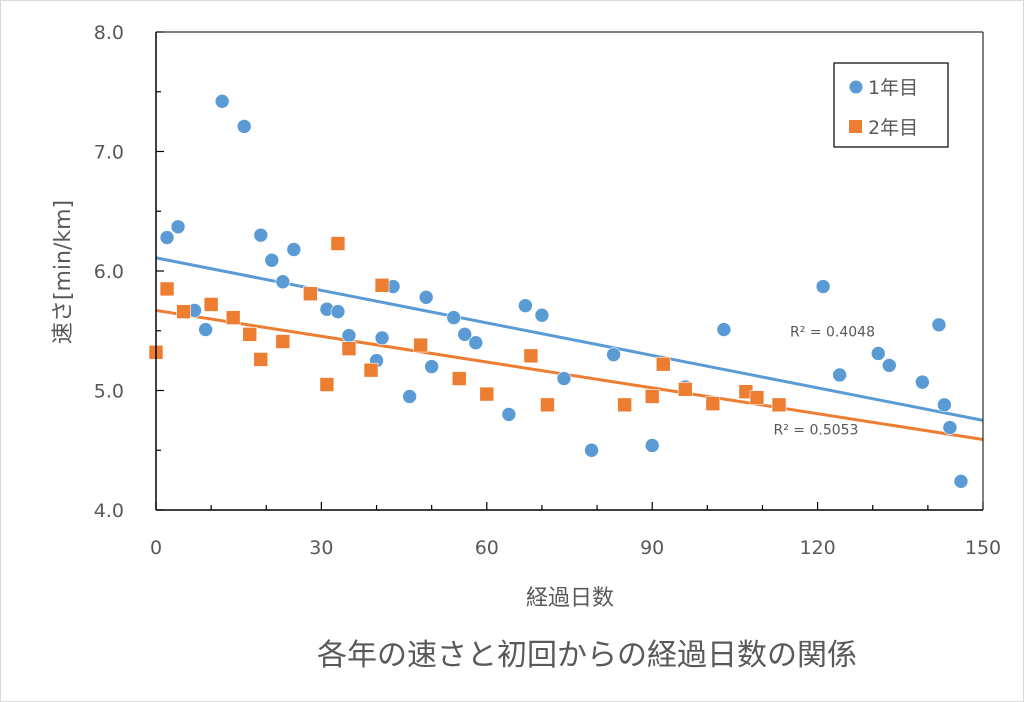 This screenshot has height=702, width=1024. I want to click on y-tick-label: 8.0, so click(109, 33).